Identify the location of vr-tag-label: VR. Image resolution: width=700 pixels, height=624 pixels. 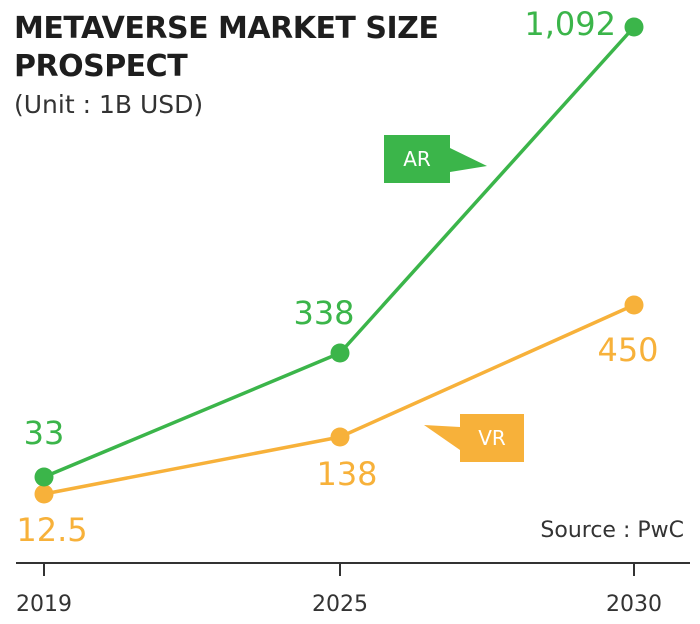
(492, 438).